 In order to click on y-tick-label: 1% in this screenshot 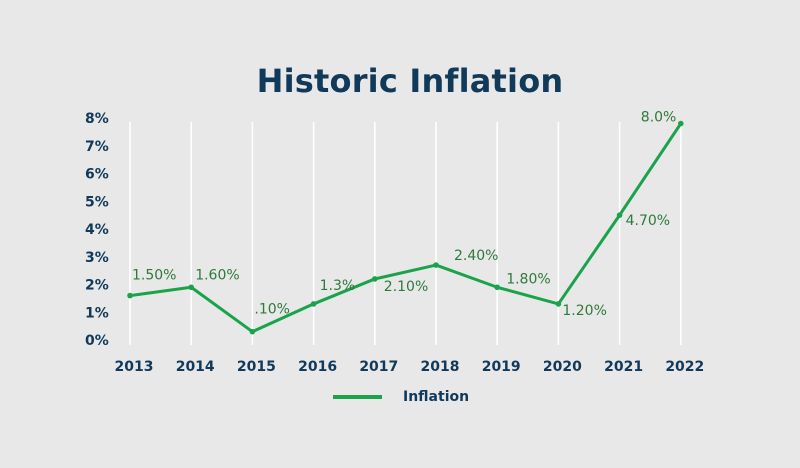, I will do `click(97, 313)`.